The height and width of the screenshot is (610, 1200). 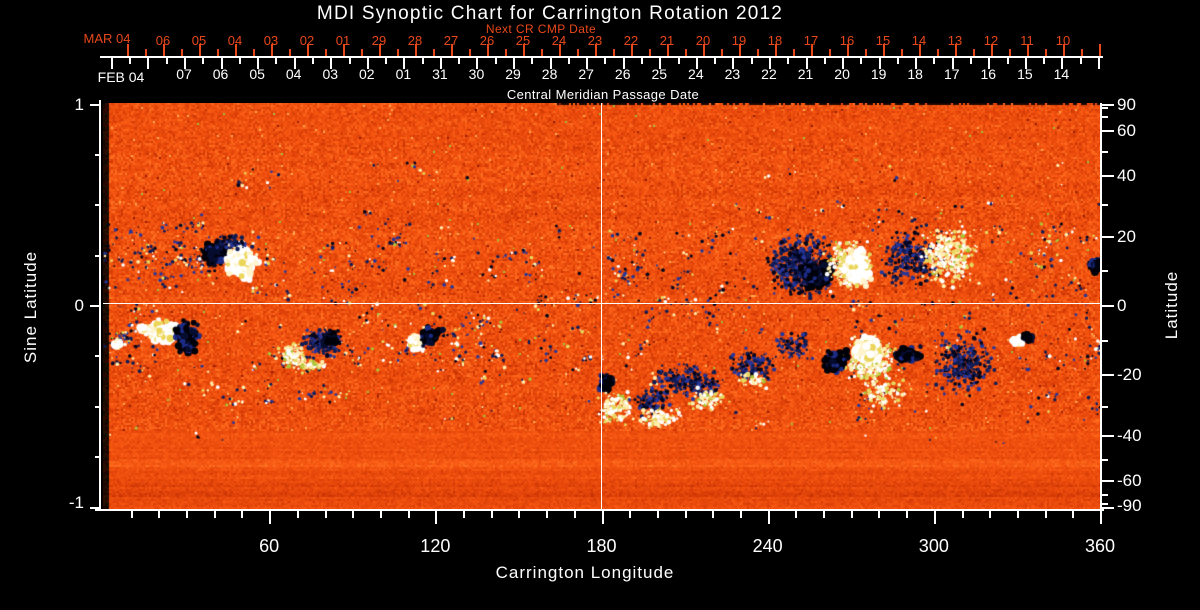 I want to click on cmp-date-label: 25, so click(x=659, y=74).